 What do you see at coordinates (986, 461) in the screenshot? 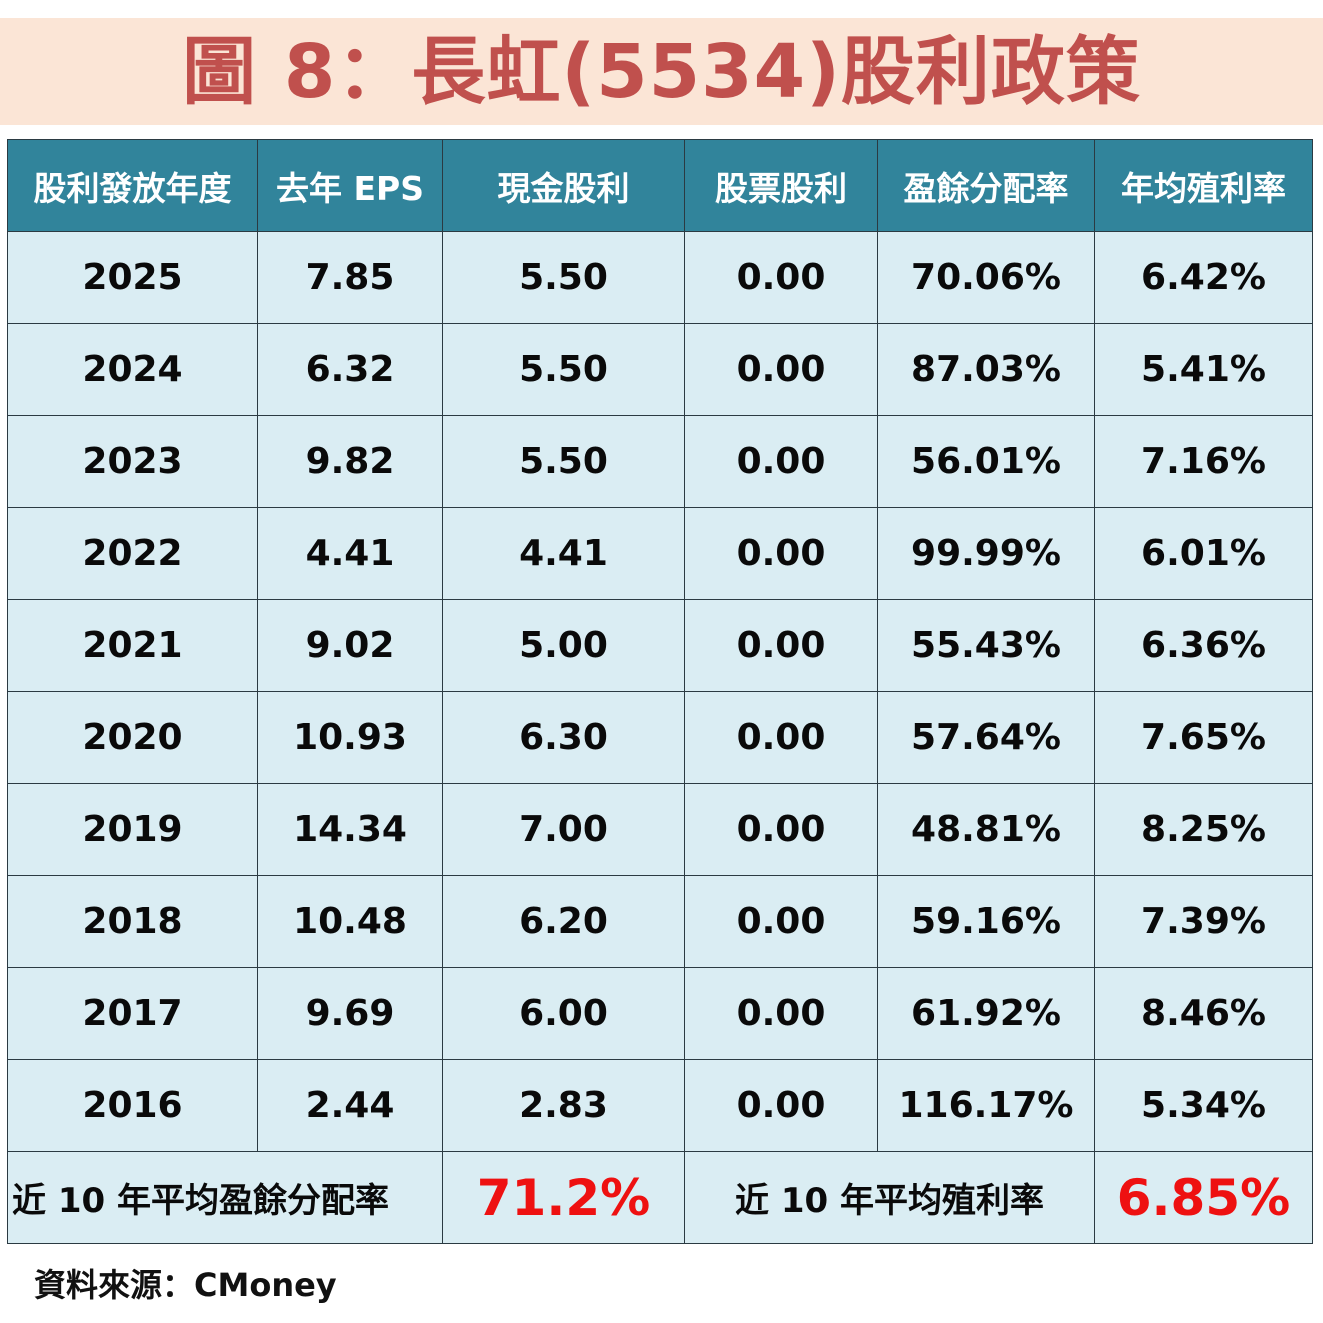
I see `cell-payout-ratio: 56.01%` at bounding box center [986, 461].